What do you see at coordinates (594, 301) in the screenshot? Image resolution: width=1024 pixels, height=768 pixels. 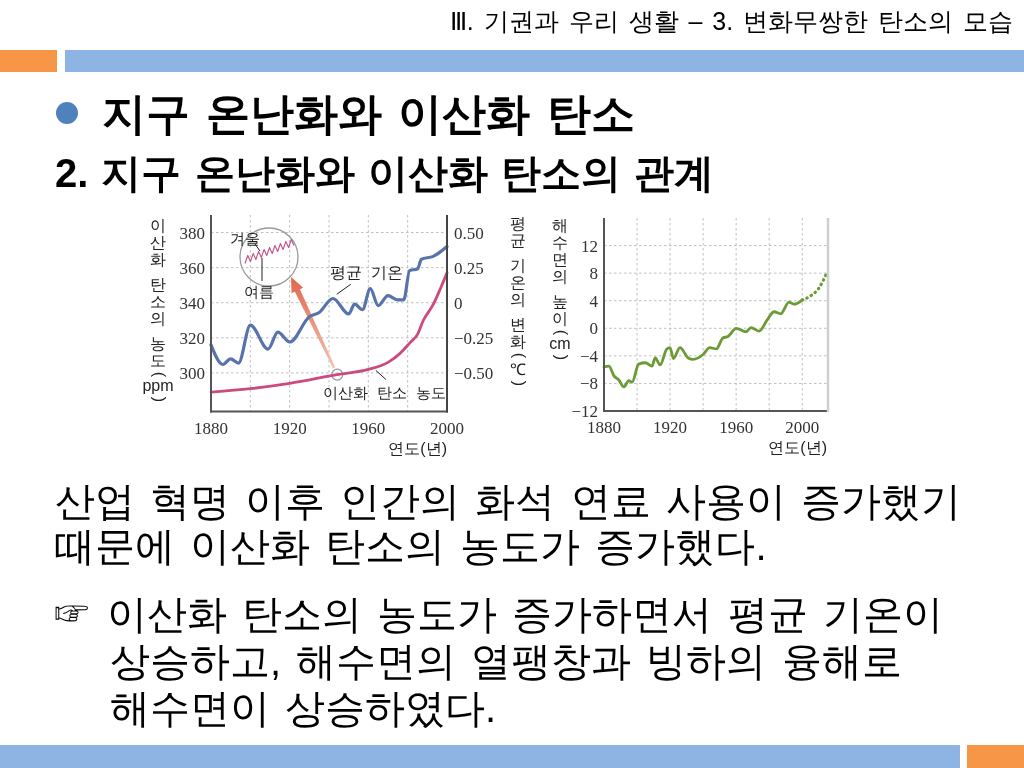 I see `y-tick-label: 4` at bounding box center [594, 301].